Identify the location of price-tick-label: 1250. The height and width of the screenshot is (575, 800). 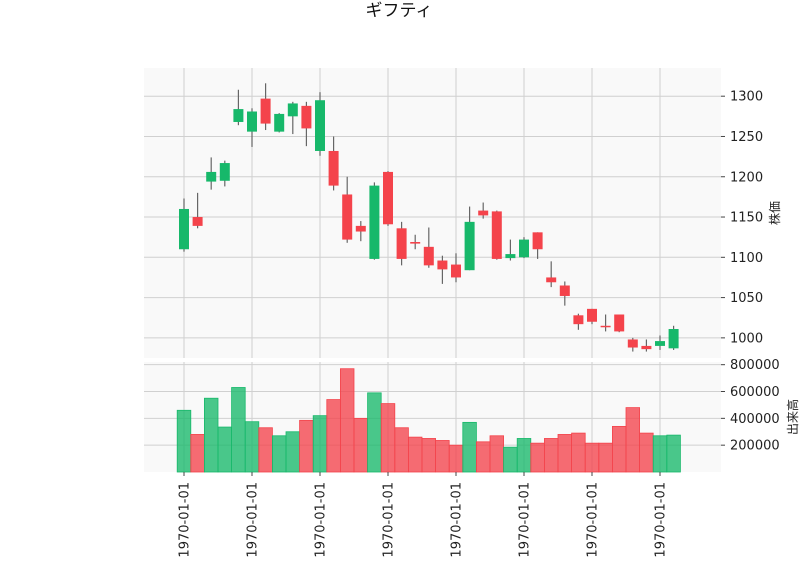
(746, 137).